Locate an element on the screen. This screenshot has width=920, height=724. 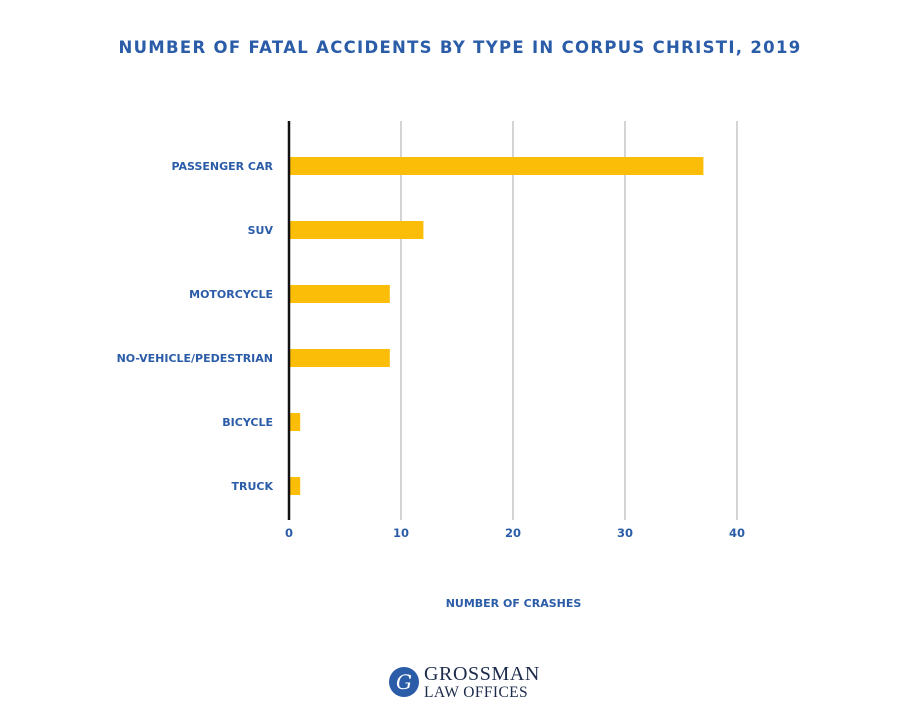
category-label: SUV is located at coordinates (261, 230).